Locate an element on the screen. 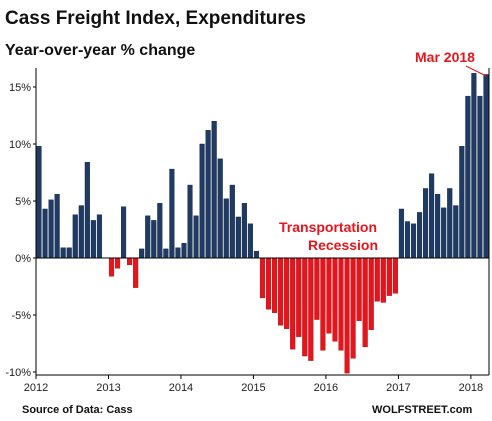 This screenshot has height=421, width=492. x-tick-label: 2014 is located at coordinates (181, 388).